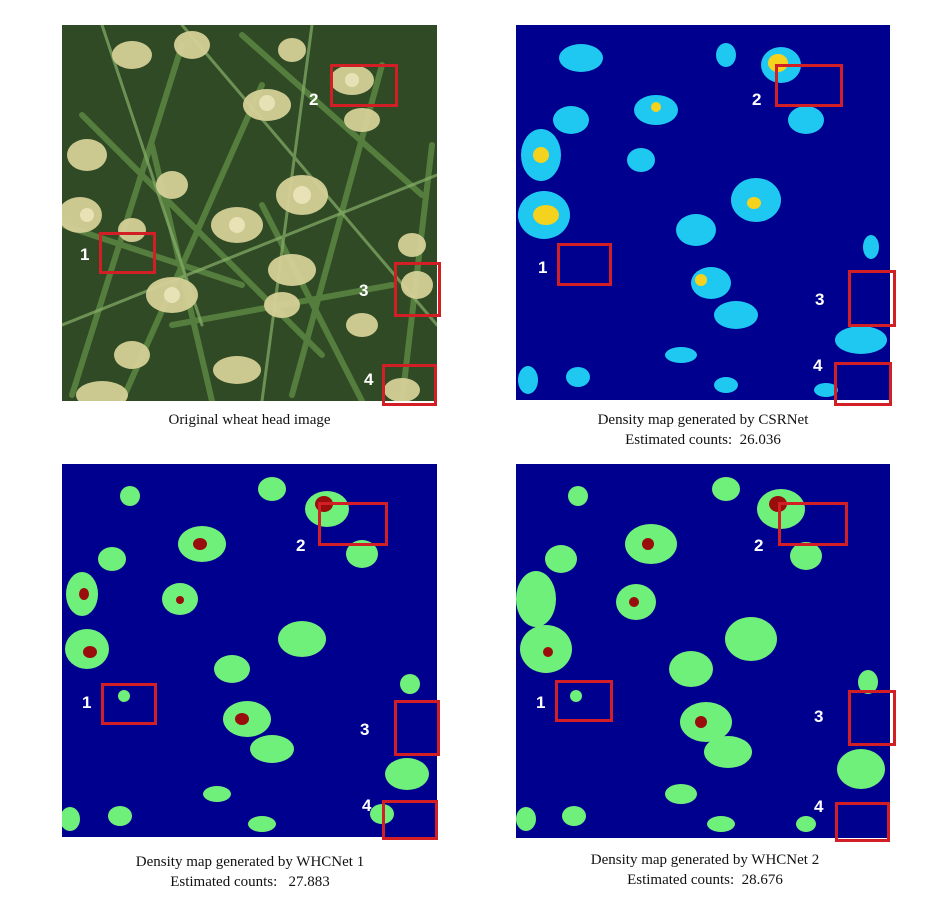 The image size is (936, 920). What do you see at coordinates (703, 420) in the screenshot?
I see `caption-line: Density map generated by CSRNet` at bounding box center [703, 420].